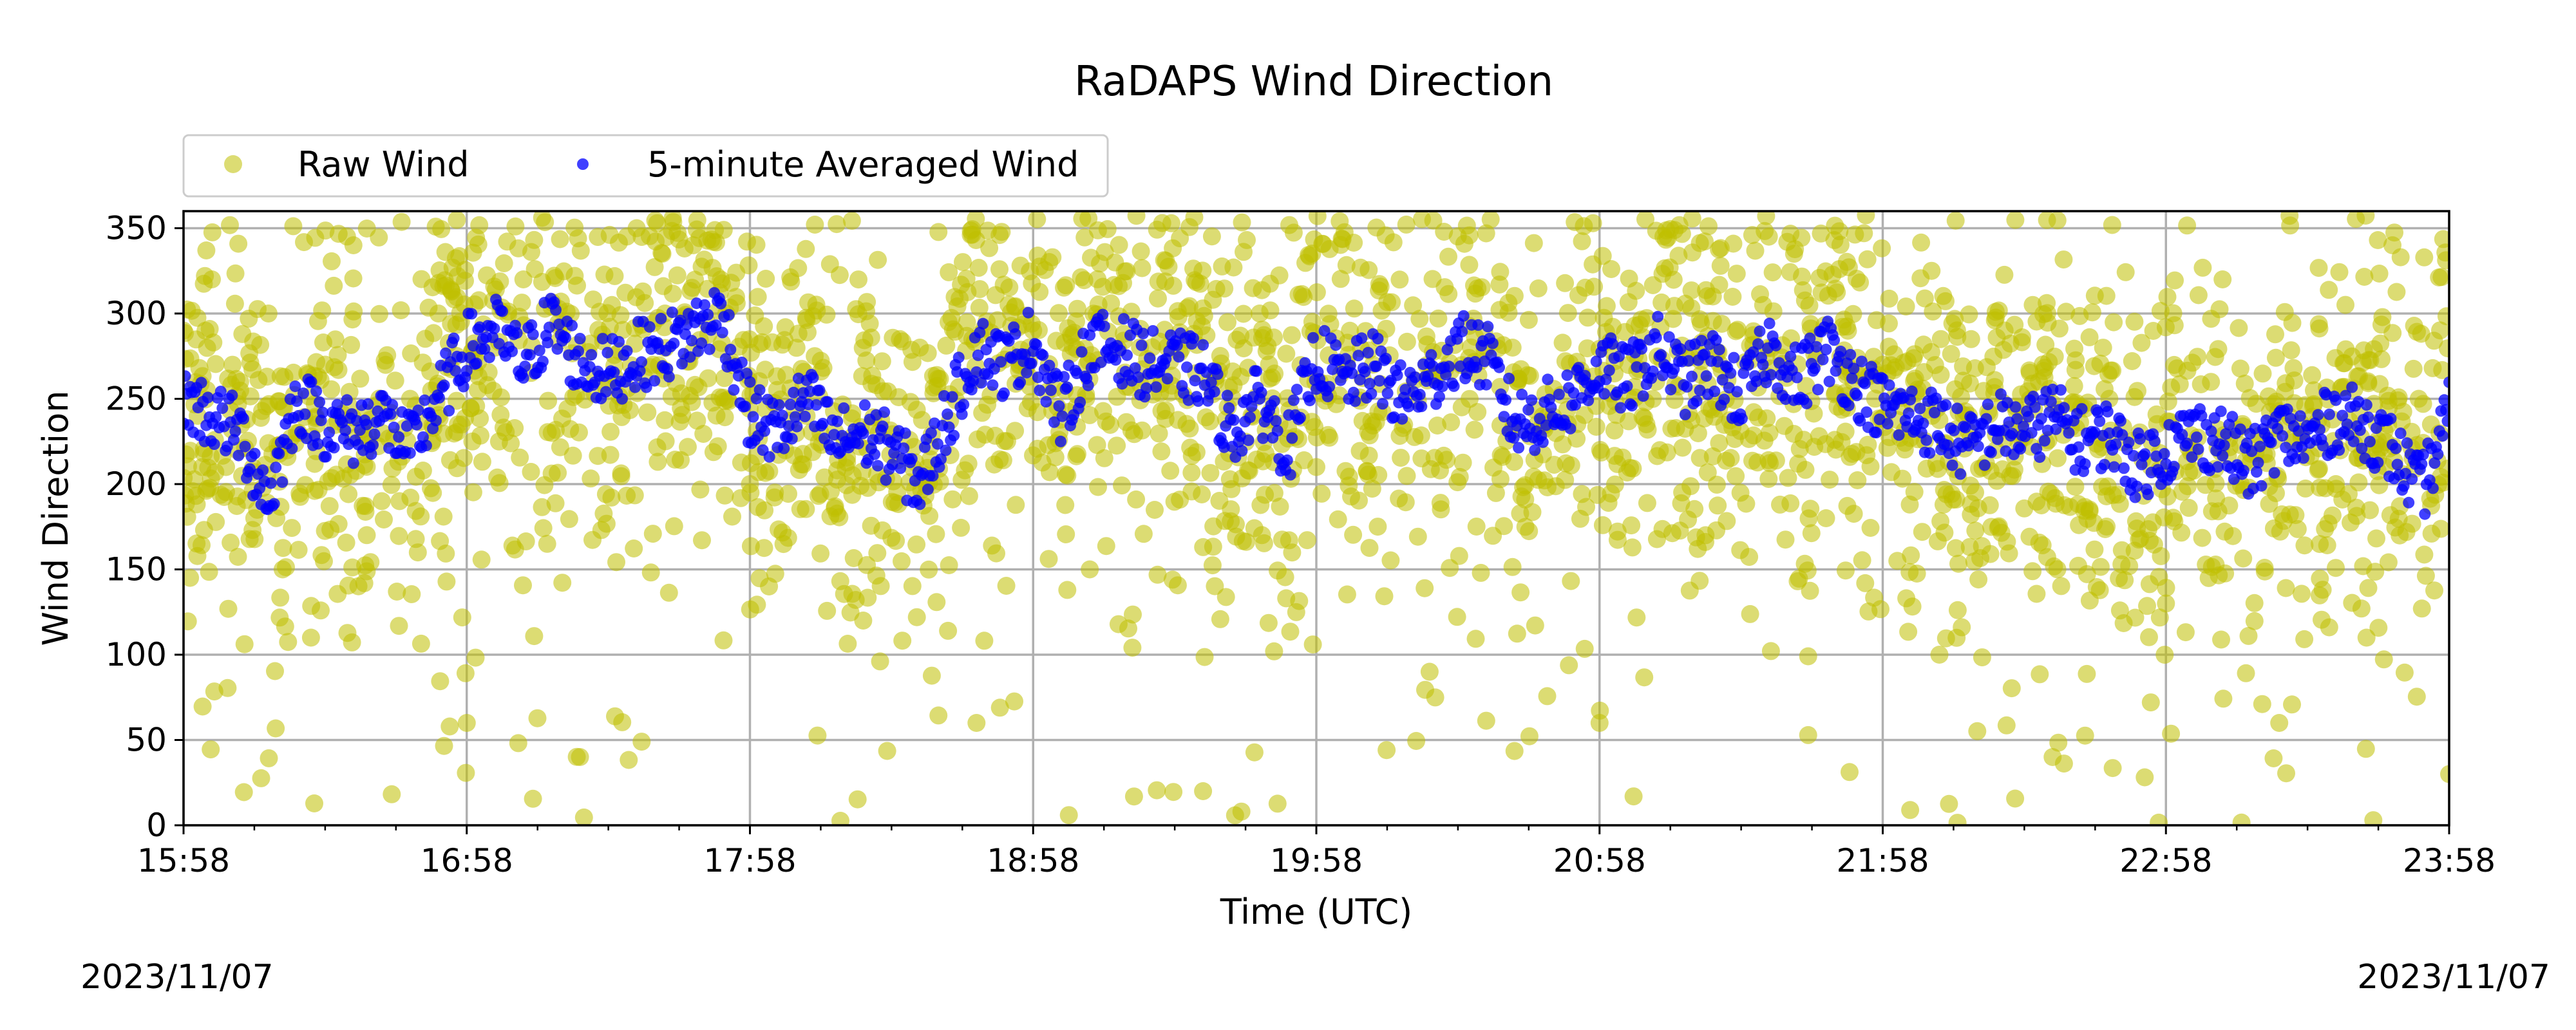  I want to click on y-tick-label: 150, so click(136, 569).